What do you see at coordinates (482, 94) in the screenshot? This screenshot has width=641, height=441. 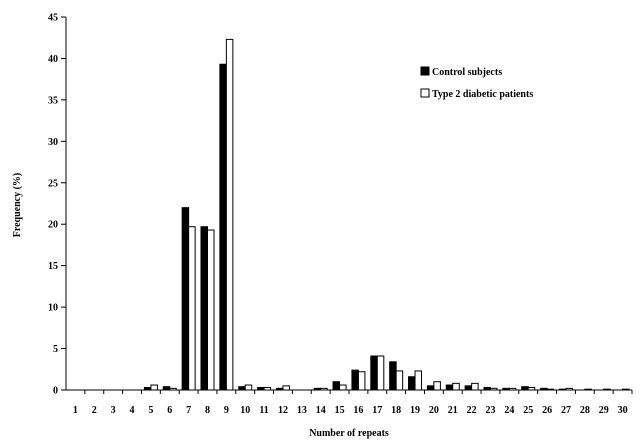 I see `legend-label-diabetic: Type 2 diabetic patients` at bounding box center [482, 94].